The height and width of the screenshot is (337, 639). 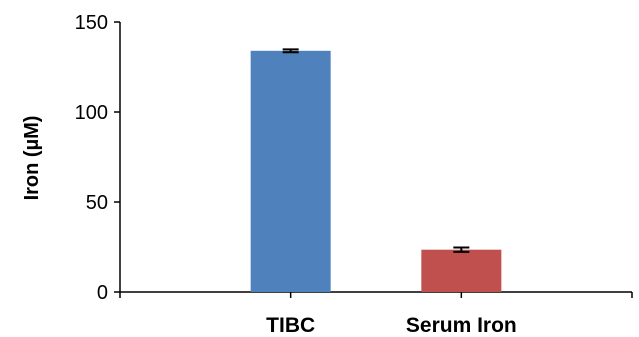 I want to click on y-tick-label: 0, so click(x=102, y=293).